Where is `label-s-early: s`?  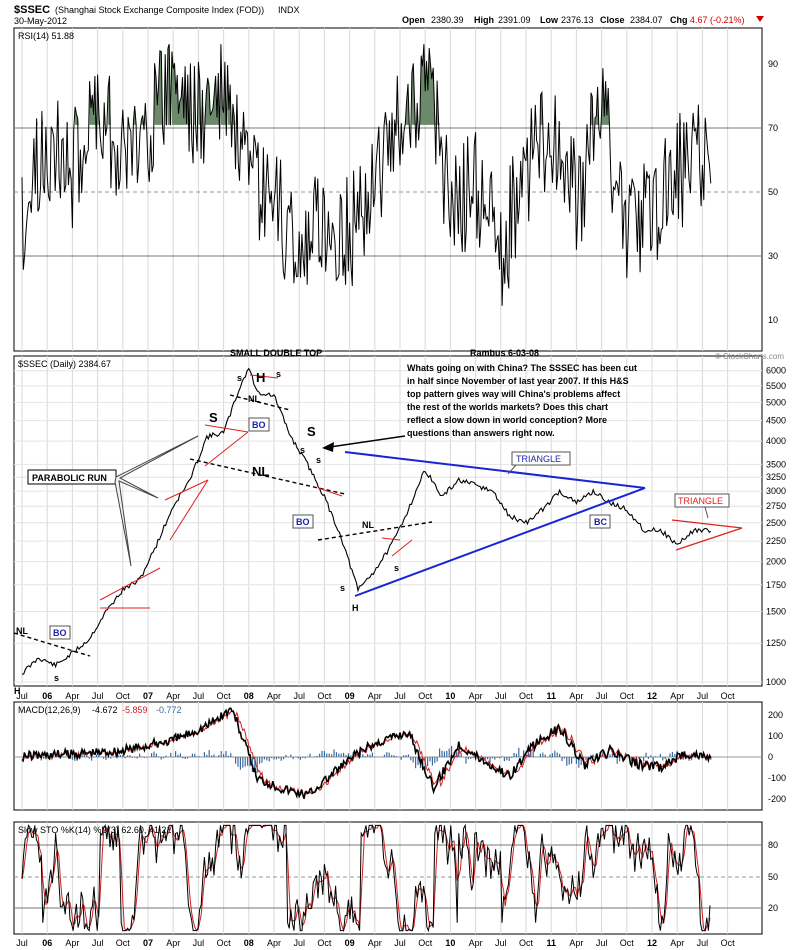 label-s-early: s is located at coordinates (56, 678).